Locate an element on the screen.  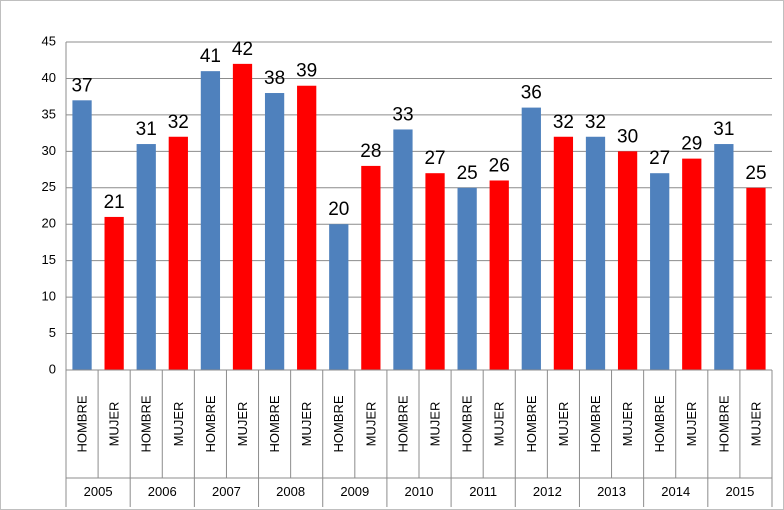
x-group-label: 2009 is located at coordinates (354, 491).